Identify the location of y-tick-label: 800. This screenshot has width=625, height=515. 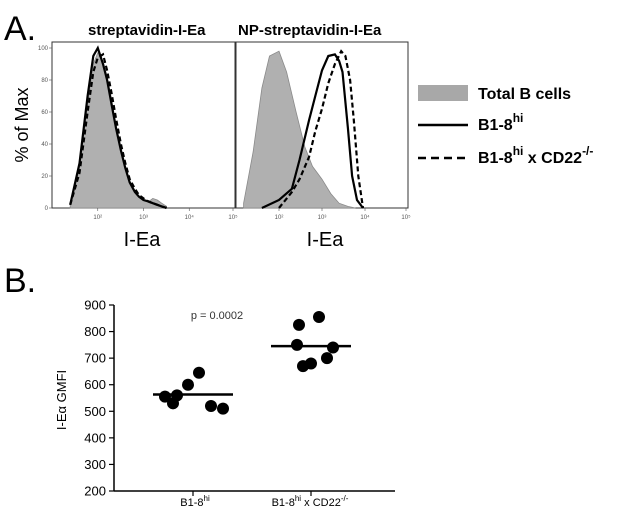
(95, 331).